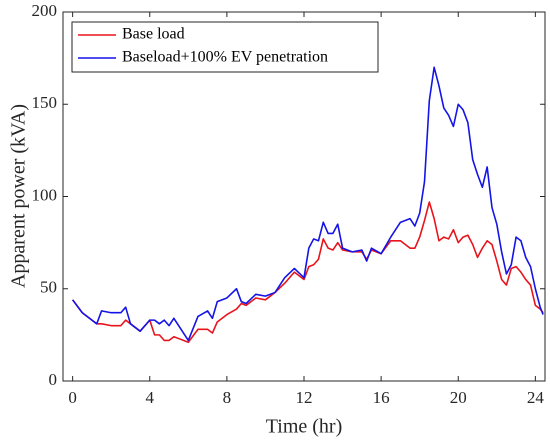  Describe the element at coordinates (45, 194) in the screenshot. I see `y-tick-label: 100` at that location.